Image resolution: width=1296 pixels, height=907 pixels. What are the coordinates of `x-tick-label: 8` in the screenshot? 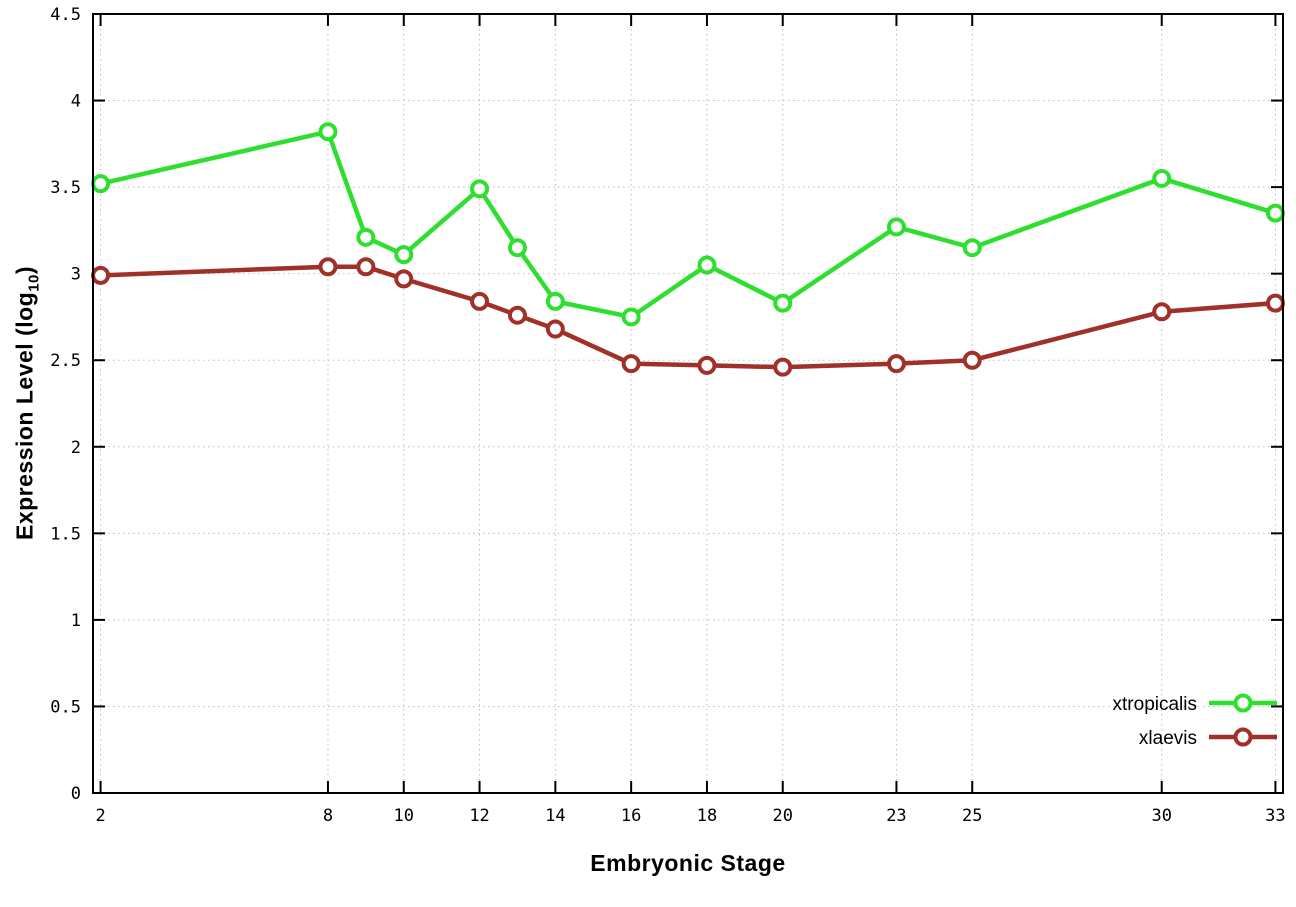 It's located at (328, 816).